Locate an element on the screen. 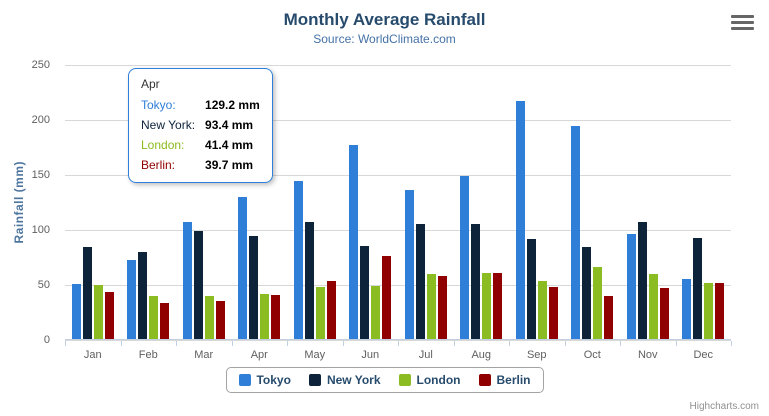 The height and width of the screenshot is (416, 769). chart-context-menu-button is located at coordinates (742, 22).